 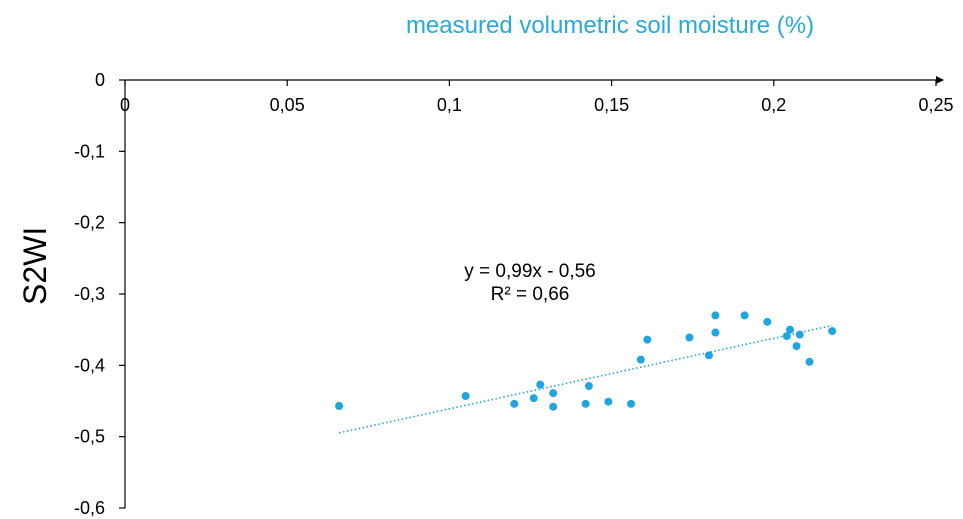 What do you see at coordinates (449, 105) in the screenshot?
I see `x-tick-label: 0,1` at bounding box center [449, 105].